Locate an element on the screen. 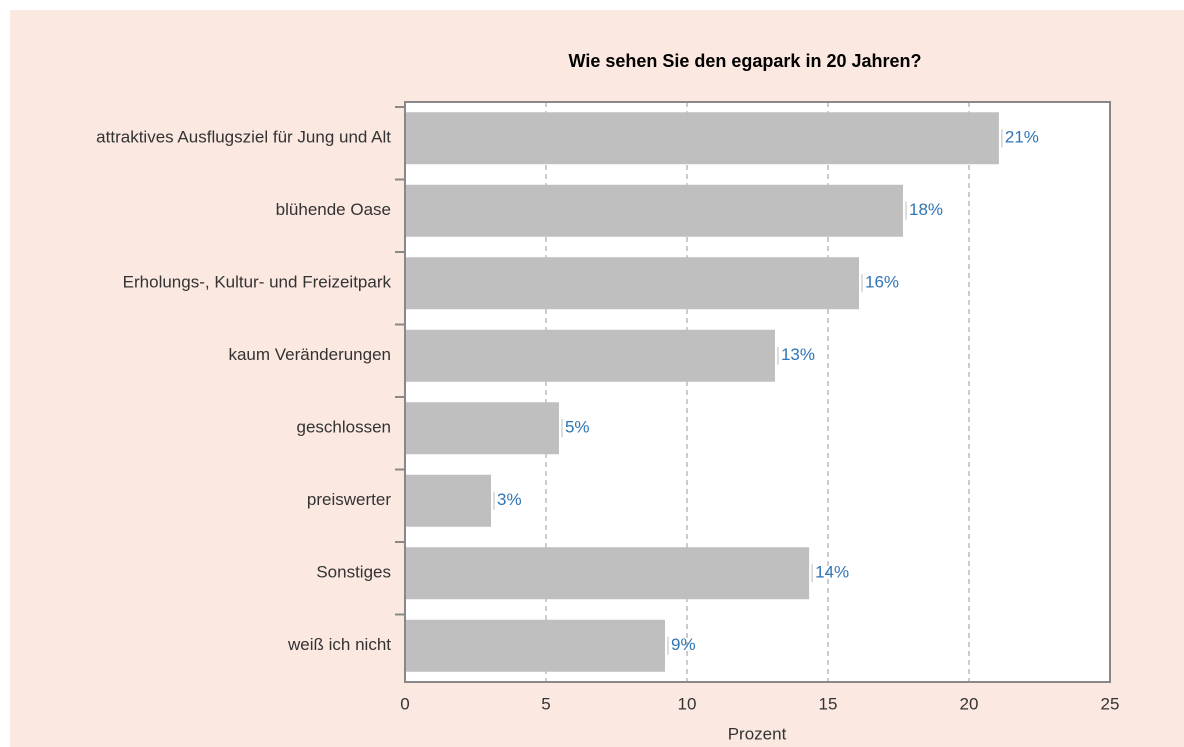  value-label: 18% is located at coordinates (926, 209).